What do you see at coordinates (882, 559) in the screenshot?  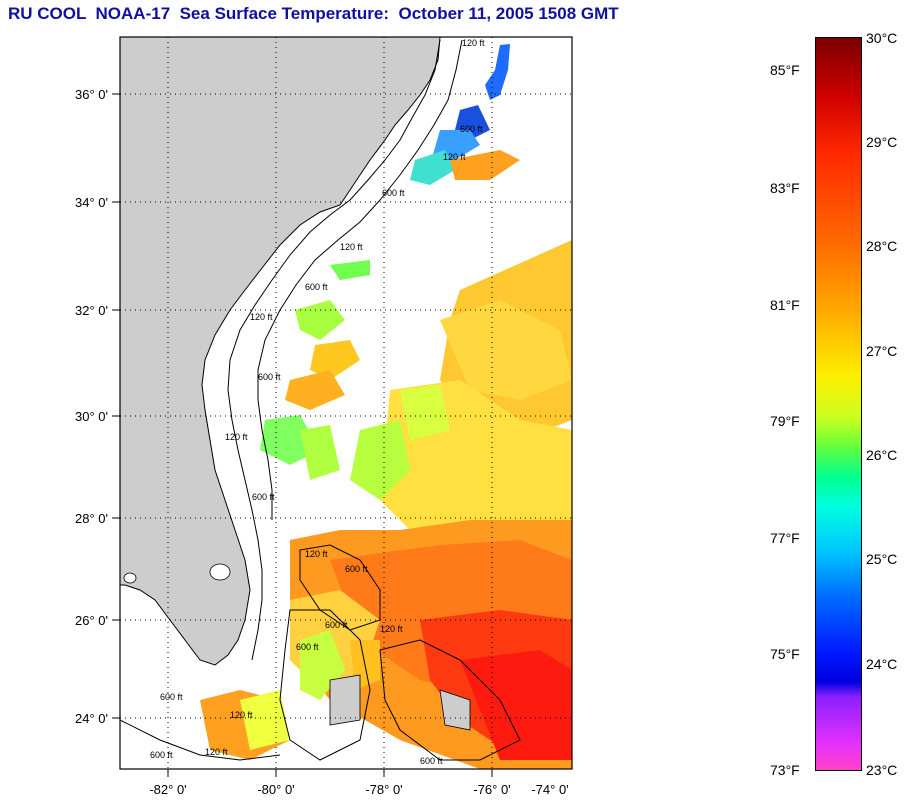 I see `celsius-label: 25°C` at bounding box center [882, 559].